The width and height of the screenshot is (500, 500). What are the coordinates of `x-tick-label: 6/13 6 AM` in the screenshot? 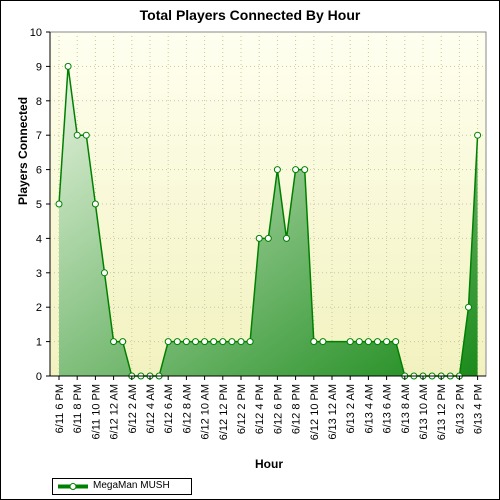 It's located at (388, 409).